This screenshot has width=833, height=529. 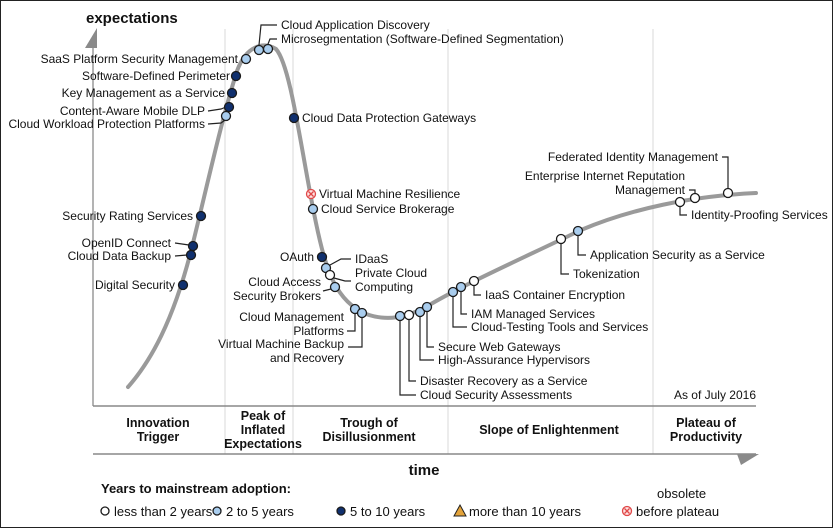 What do you see at coordinates (499, 347) in the screenshot?
I see `technology-label: Secure Web Gateways` at bounding box center [499, 347].